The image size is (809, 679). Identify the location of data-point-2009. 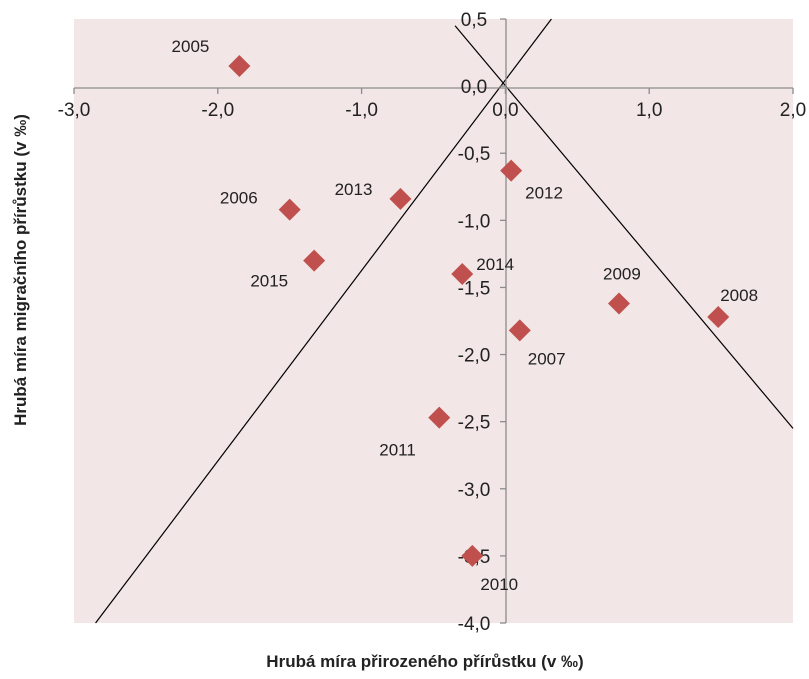
(619, 303).